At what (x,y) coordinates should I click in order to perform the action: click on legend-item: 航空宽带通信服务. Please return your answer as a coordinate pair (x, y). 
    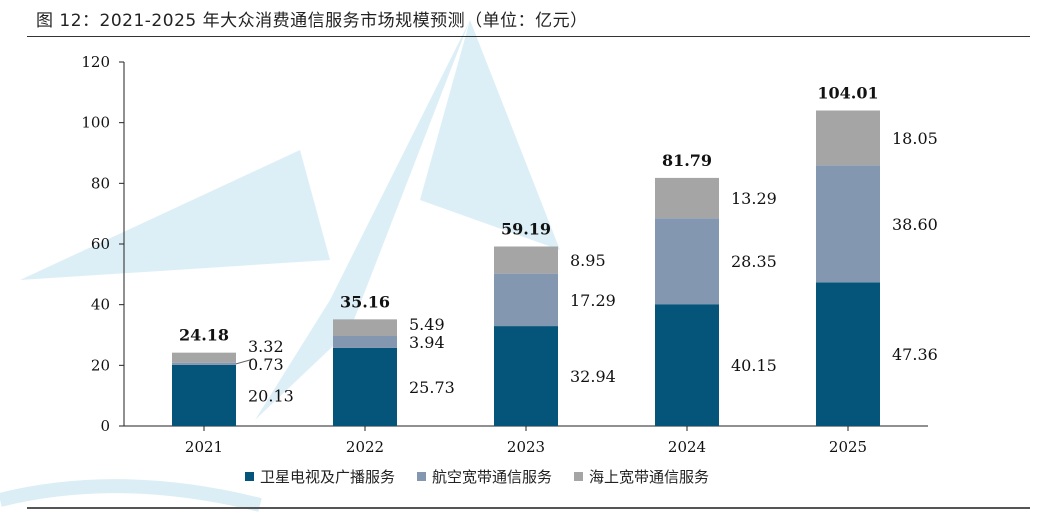
    Looking at the image, I should click on (484, 476).